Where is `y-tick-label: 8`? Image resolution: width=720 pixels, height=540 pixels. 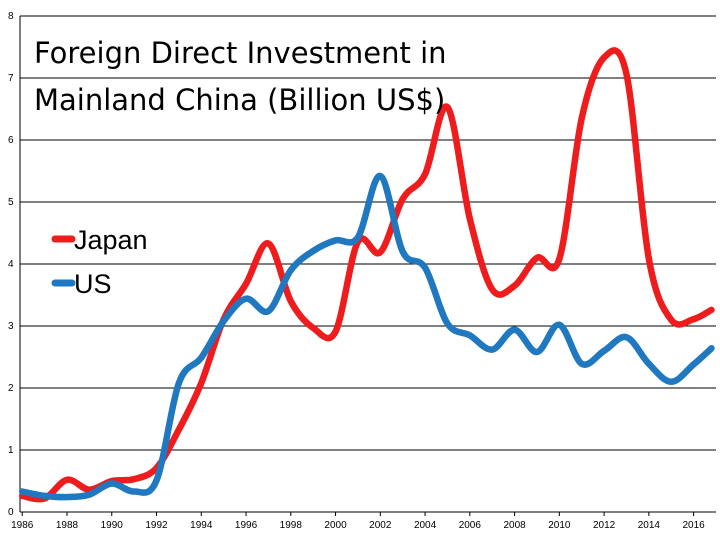
y-tick-label: 8 is located at coordinates (11, 16).